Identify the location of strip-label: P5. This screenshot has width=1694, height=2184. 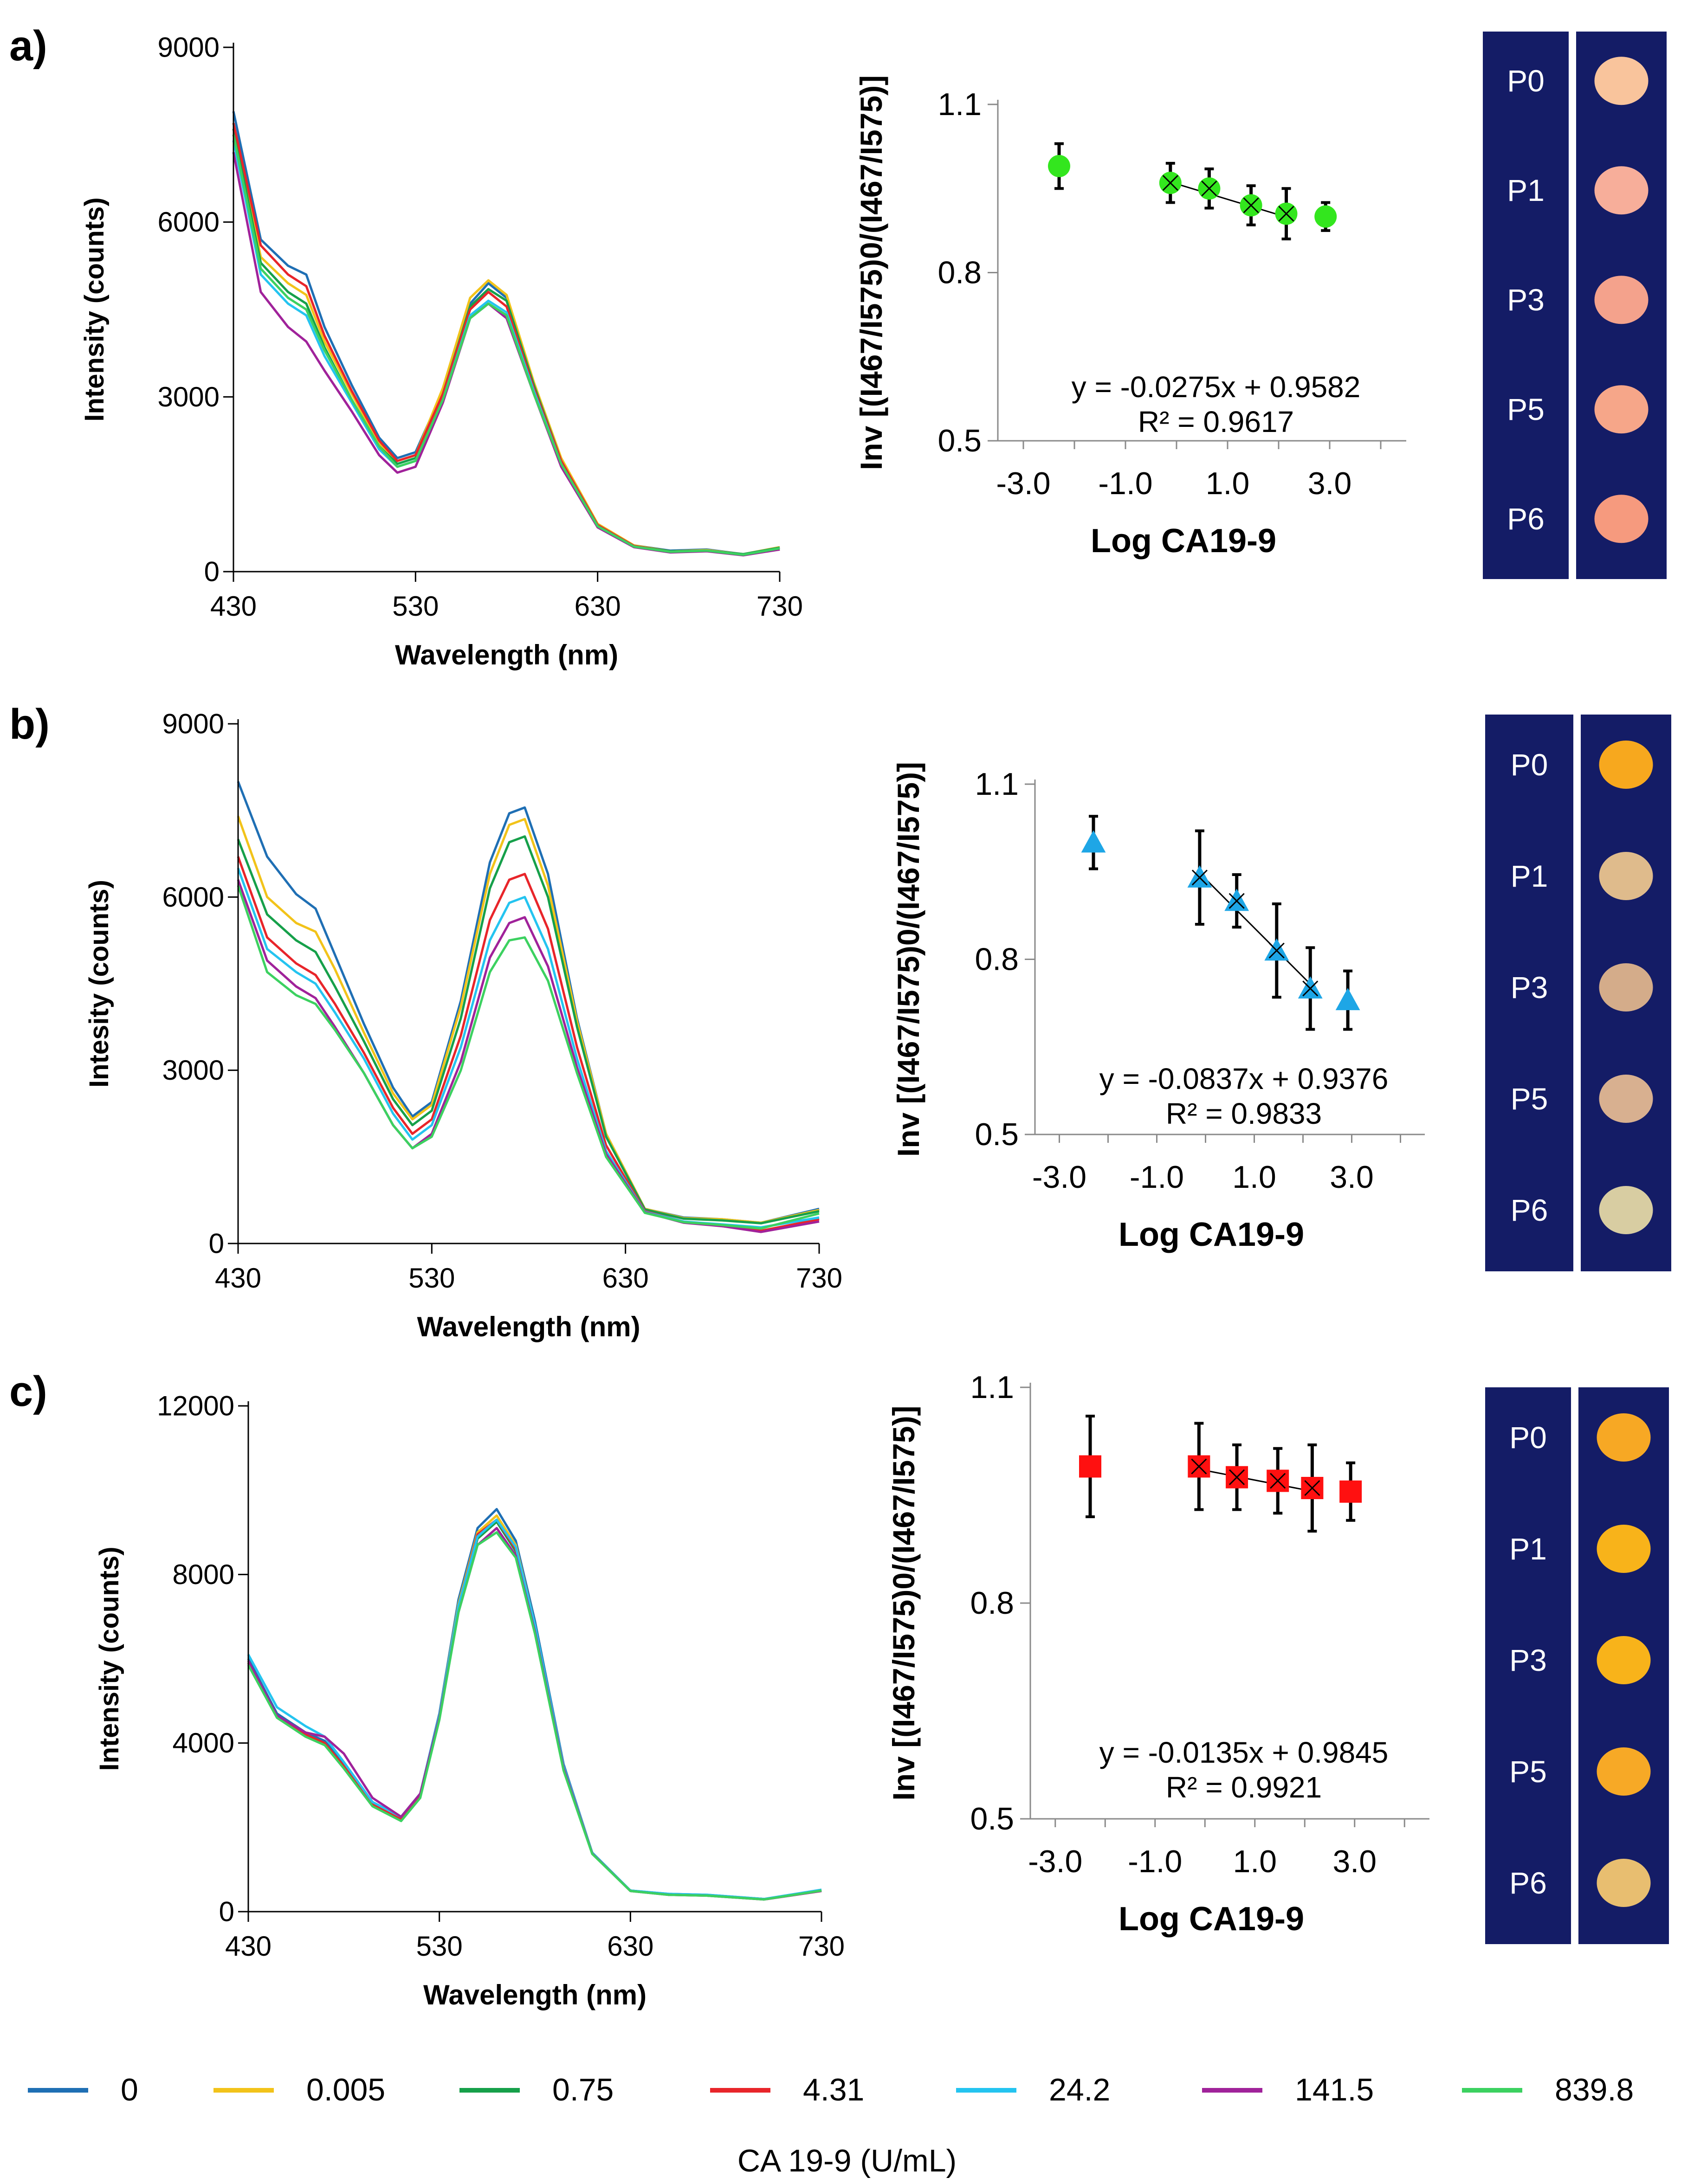
(1528, 1771).